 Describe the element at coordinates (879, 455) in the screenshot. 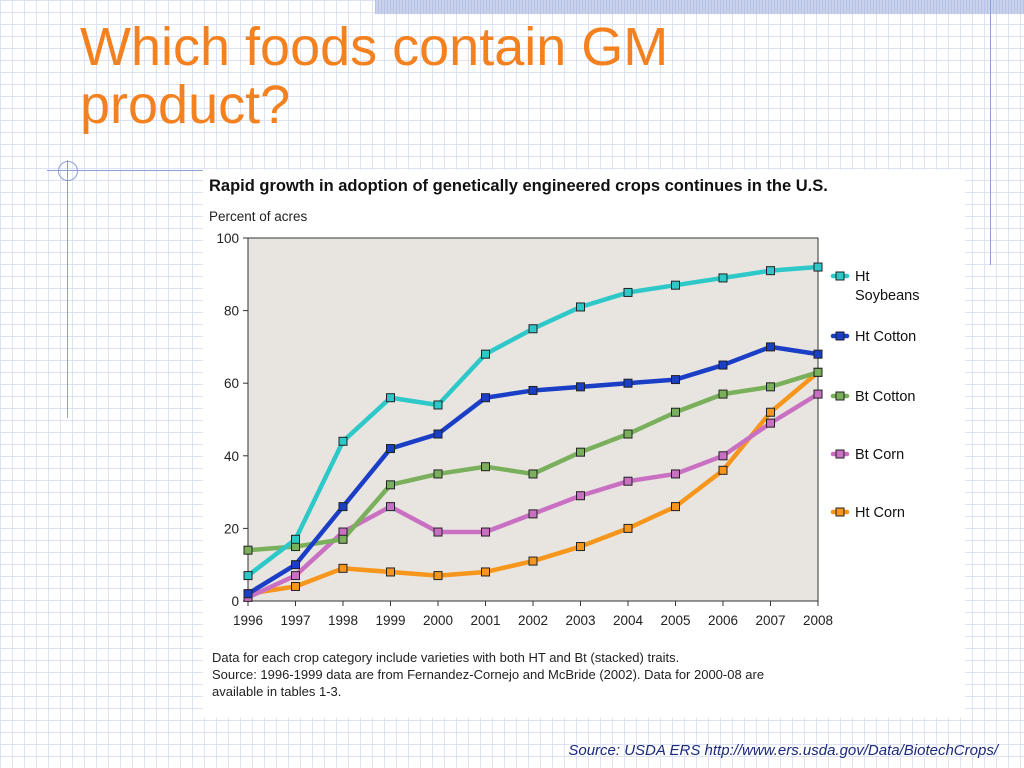

I see `legend-label: Bt Corn` at that location.